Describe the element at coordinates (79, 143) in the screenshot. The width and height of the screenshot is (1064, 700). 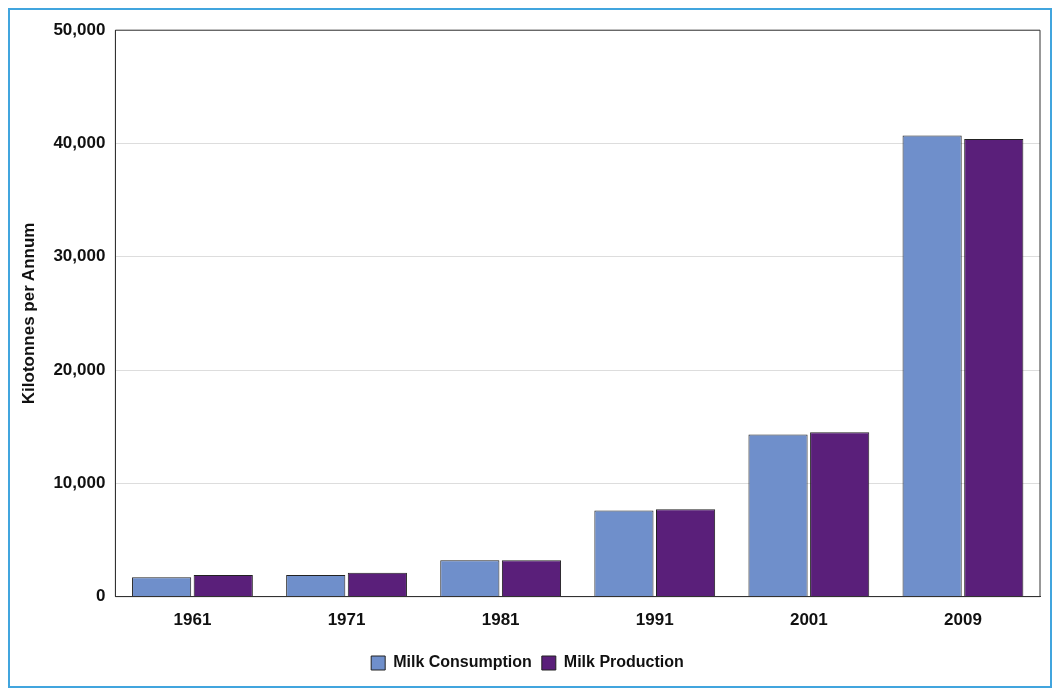
I see `y-tick-label: 40,000` at that location.